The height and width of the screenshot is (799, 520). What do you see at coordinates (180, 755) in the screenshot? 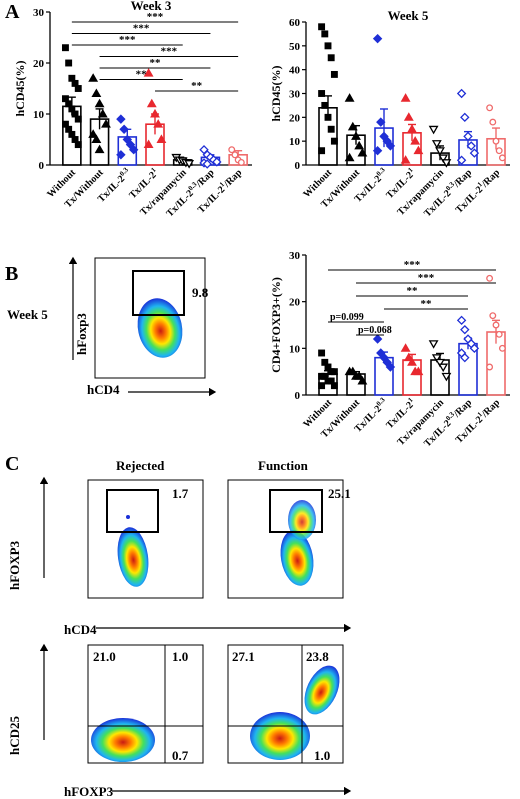
I see `flow-c-rejected-q-lr: 0.7` at bounding box center [180, 755].